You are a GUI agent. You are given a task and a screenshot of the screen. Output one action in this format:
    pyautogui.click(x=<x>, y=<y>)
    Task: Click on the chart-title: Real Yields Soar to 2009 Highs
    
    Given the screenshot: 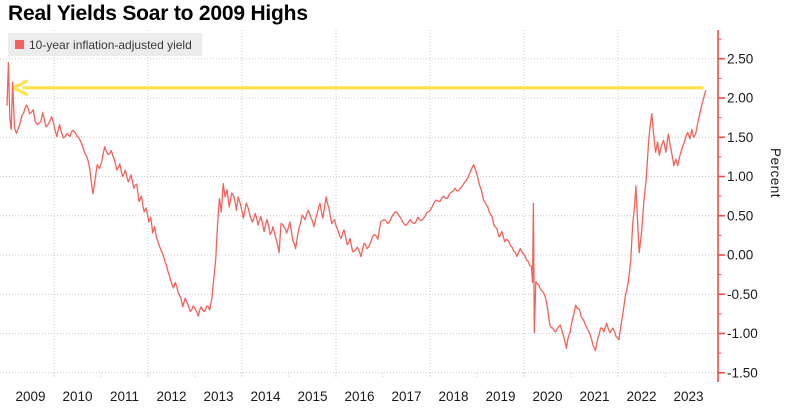 What is the action you would take?
    pyautogui.click(x=158, y=13)
    